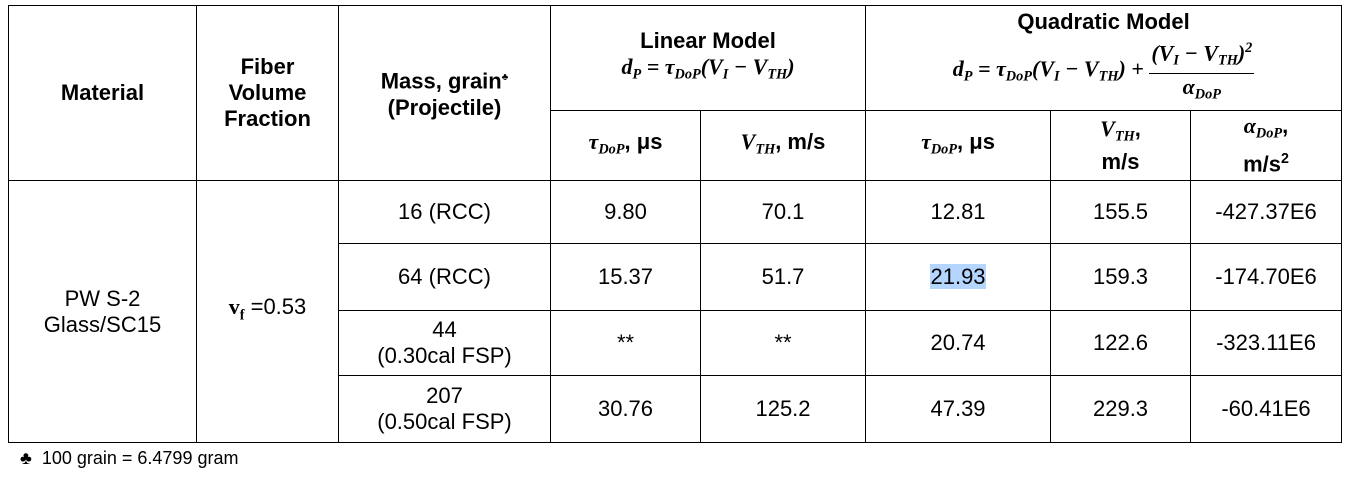 This screenshot has width=1361, height=486. I want to click on header-cell: Mass, grain♣ (Projectile), so click(444, 93).